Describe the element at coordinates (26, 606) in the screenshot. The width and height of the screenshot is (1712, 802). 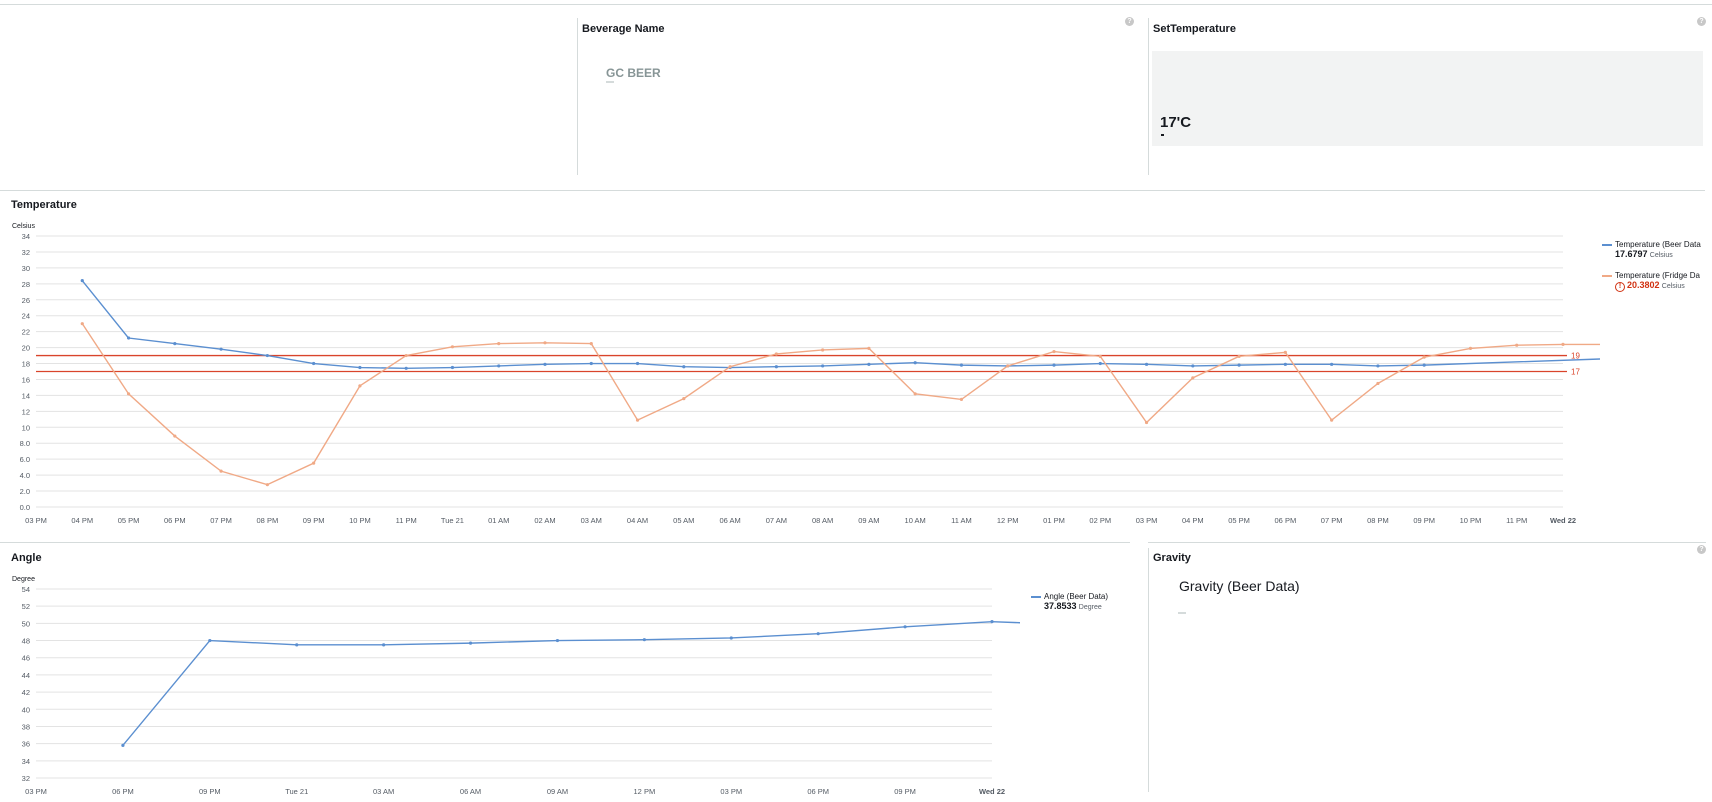
I see `y-tick-label: 52` at that location.